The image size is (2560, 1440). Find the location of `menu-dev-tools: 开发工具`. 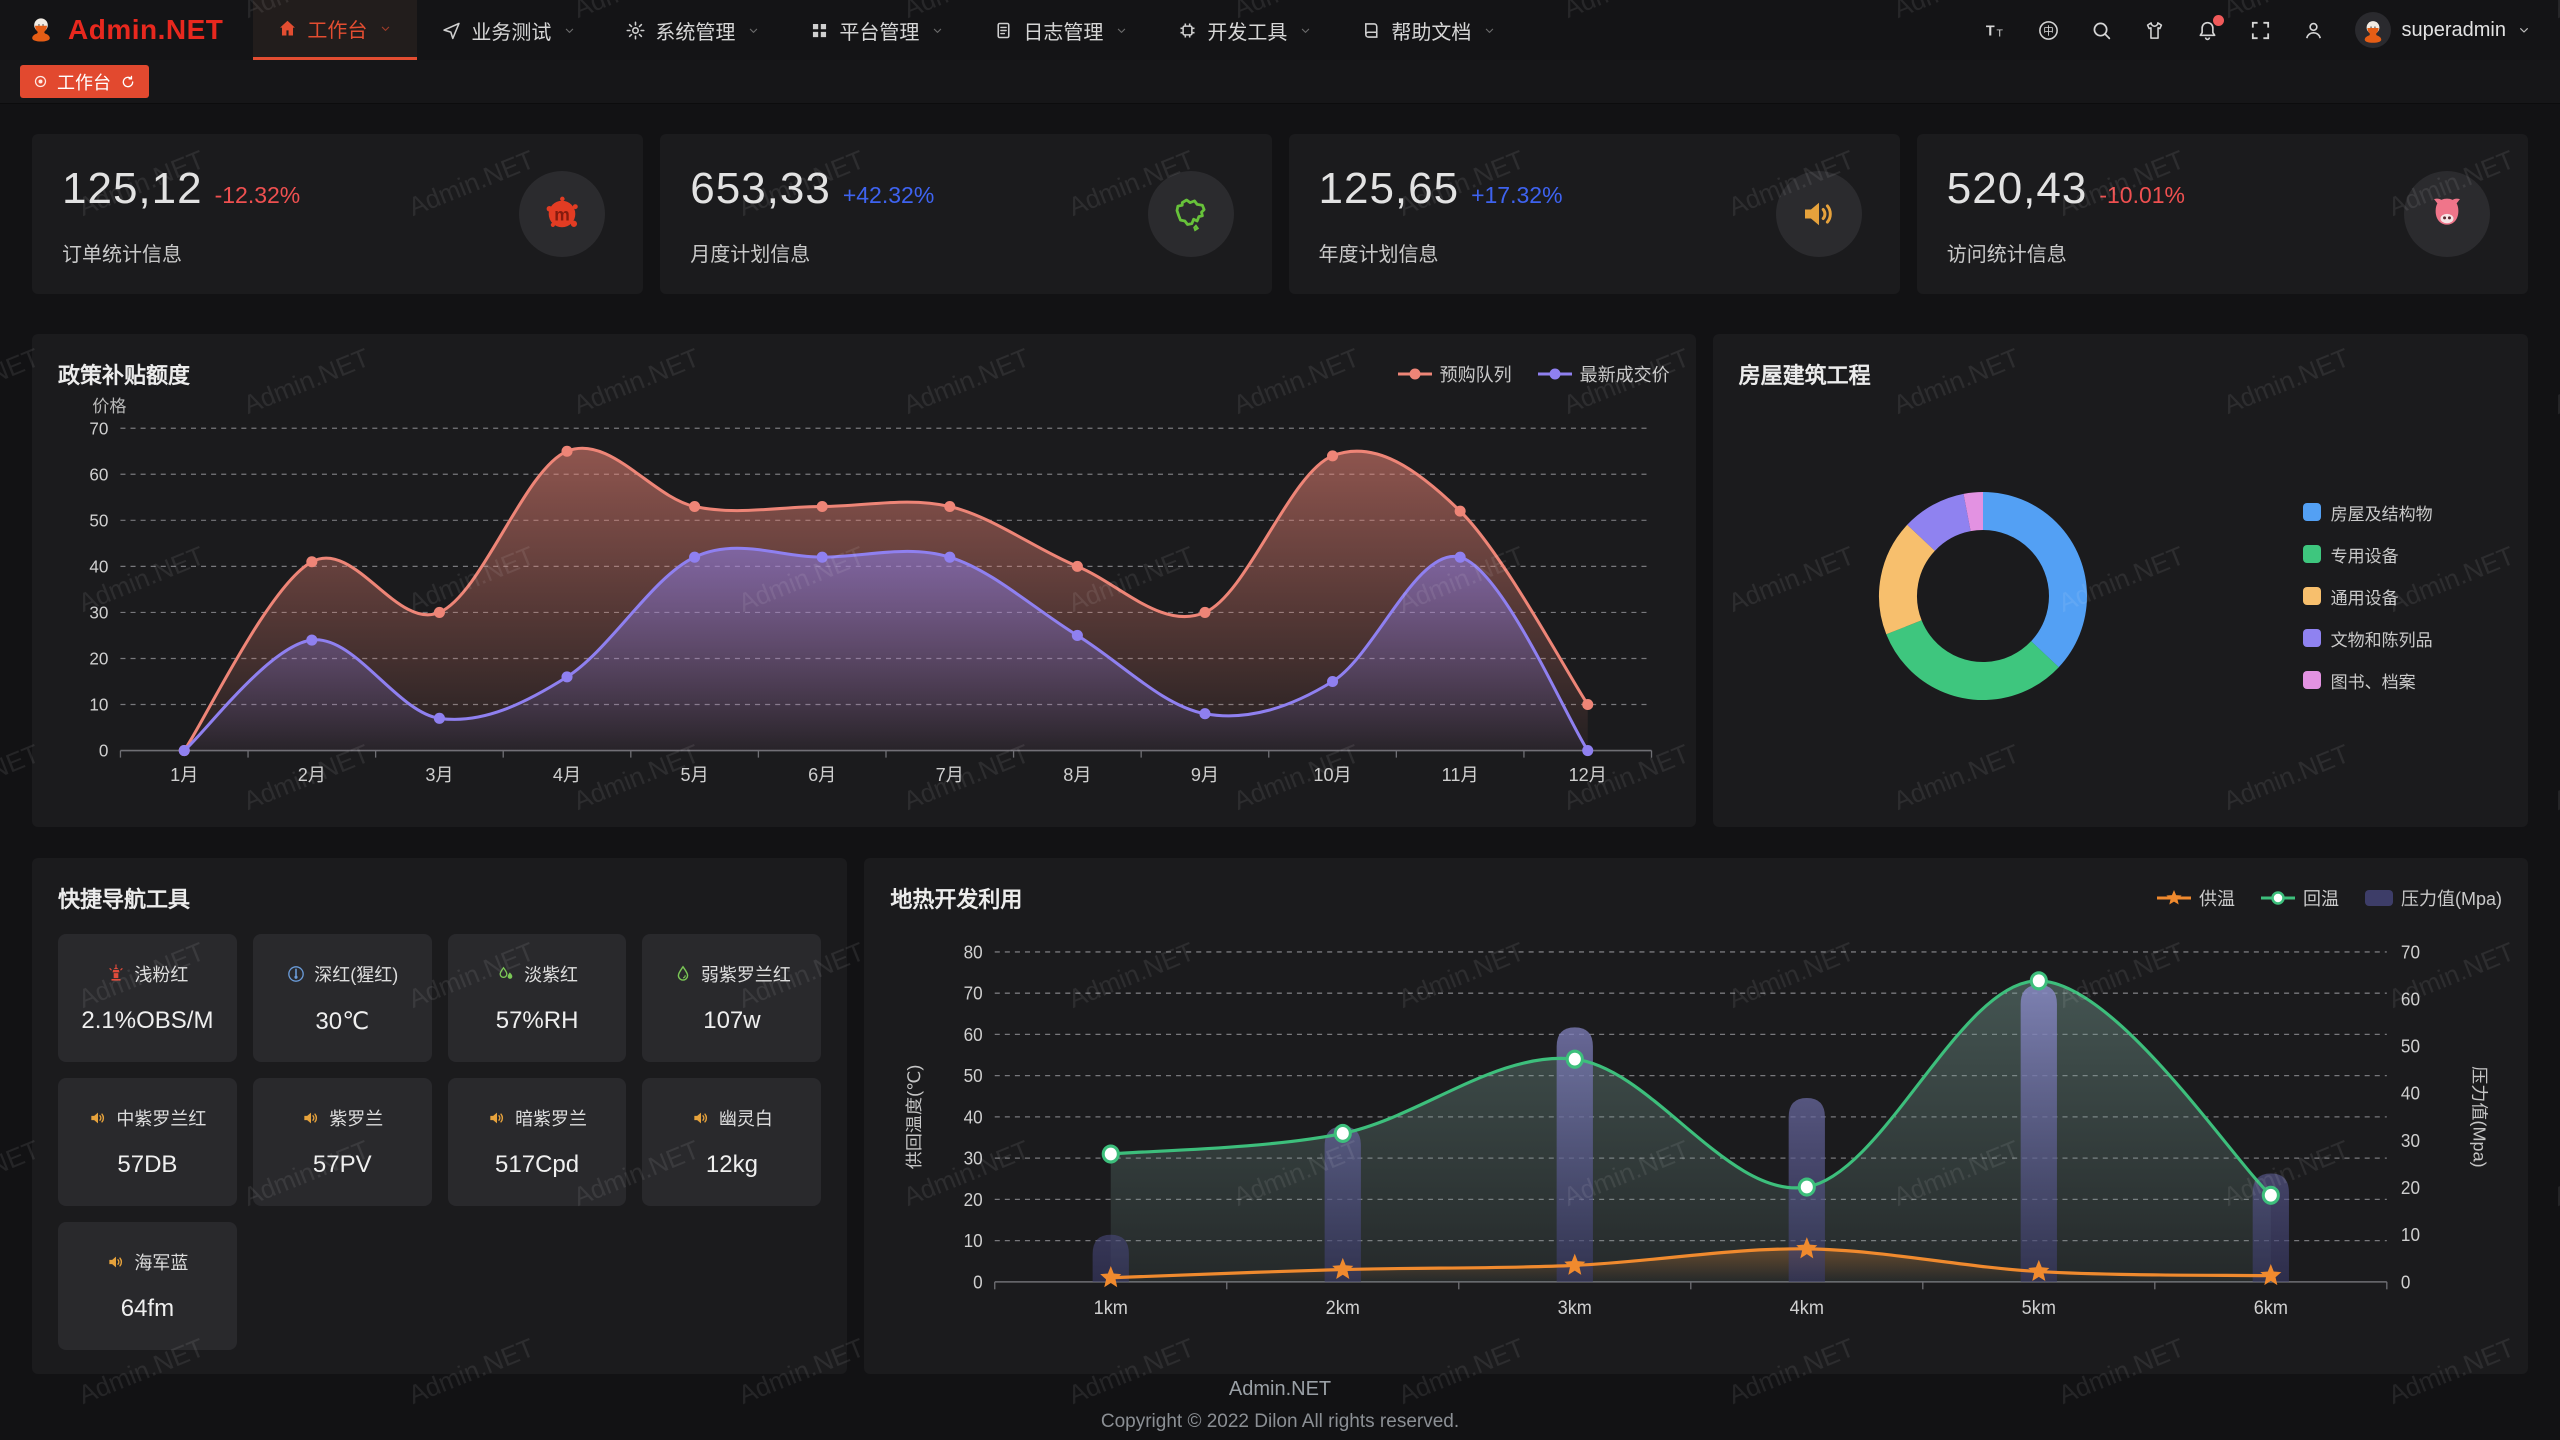

menu-dev-tools: 开发工具 is located at coordinates (1245, 30).